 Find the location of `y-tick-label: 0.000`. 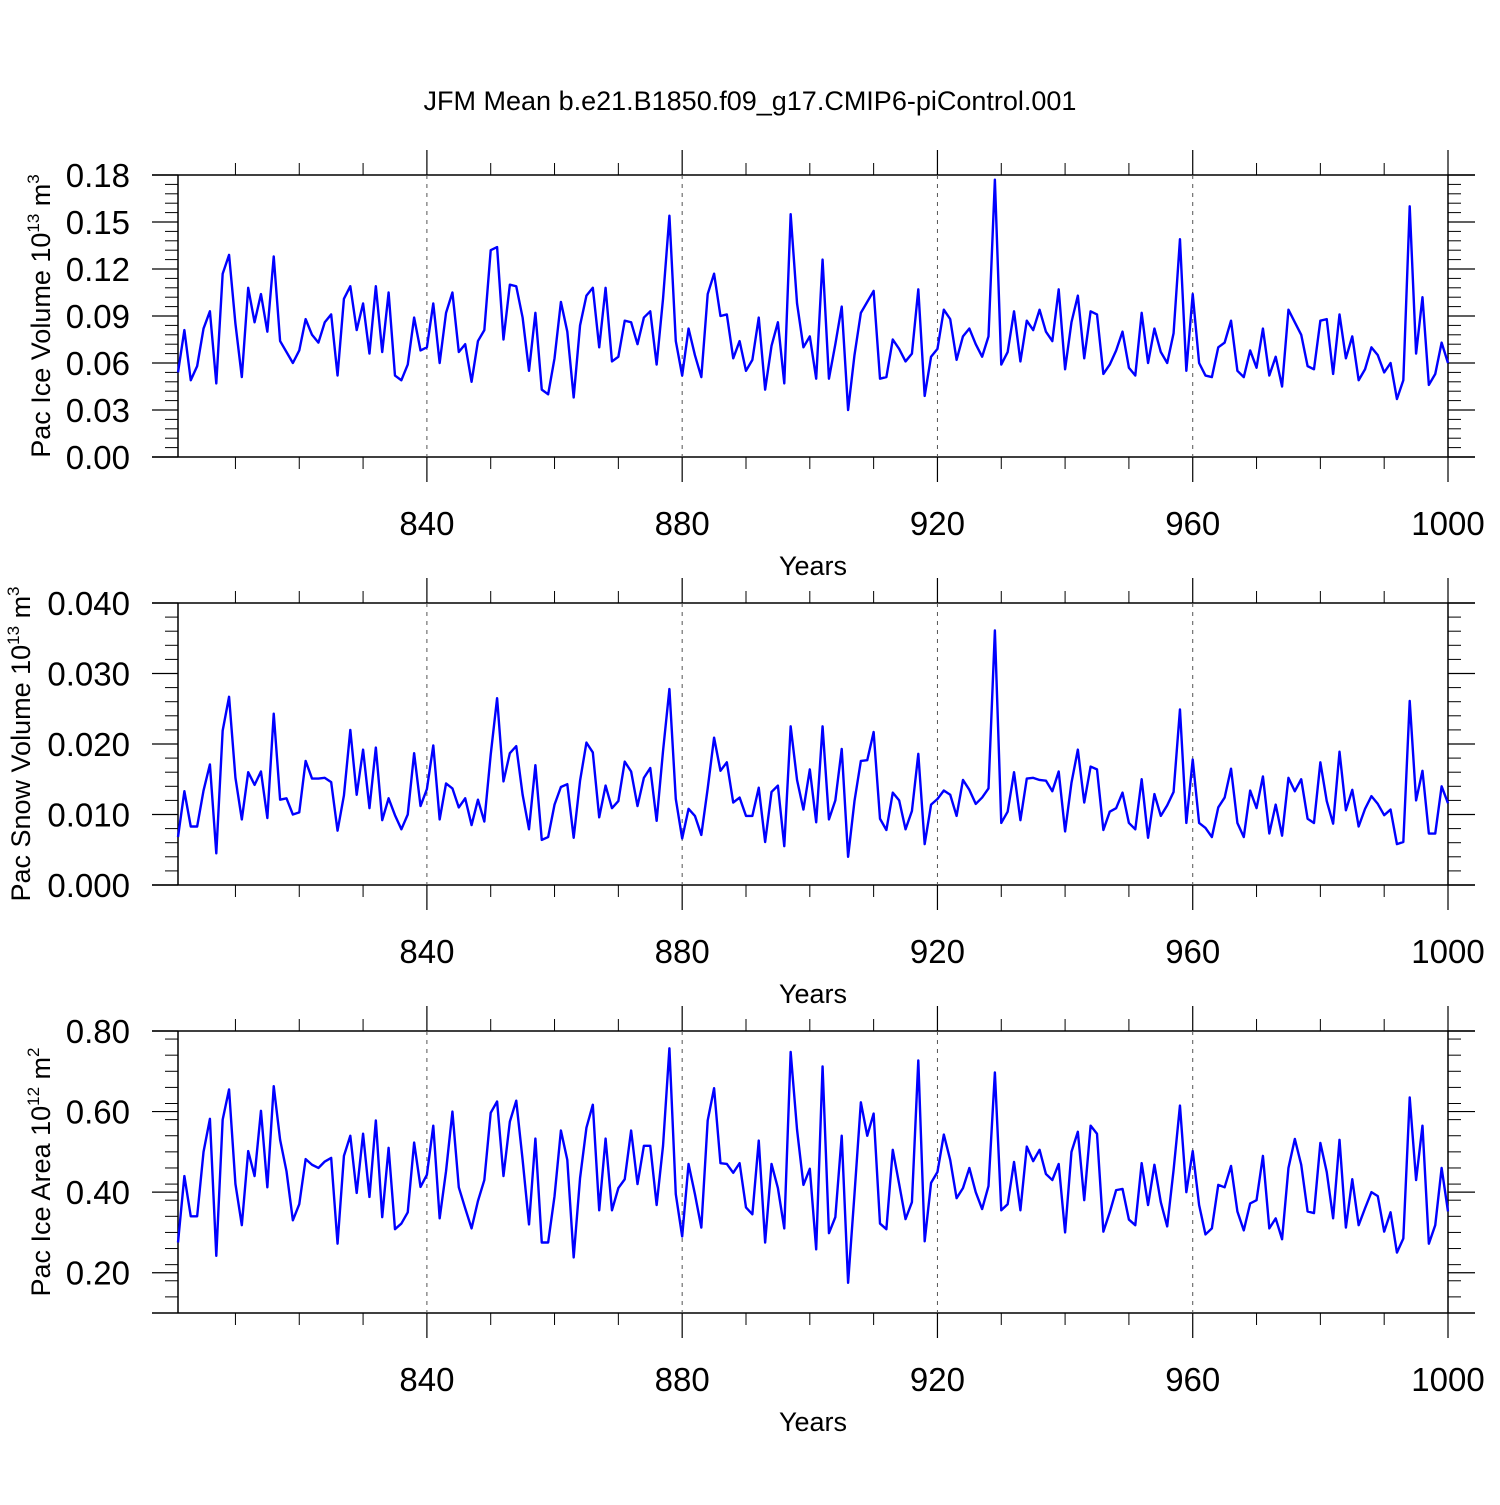

y-tick-label: 0.000 is located at coordinates (88, 885).